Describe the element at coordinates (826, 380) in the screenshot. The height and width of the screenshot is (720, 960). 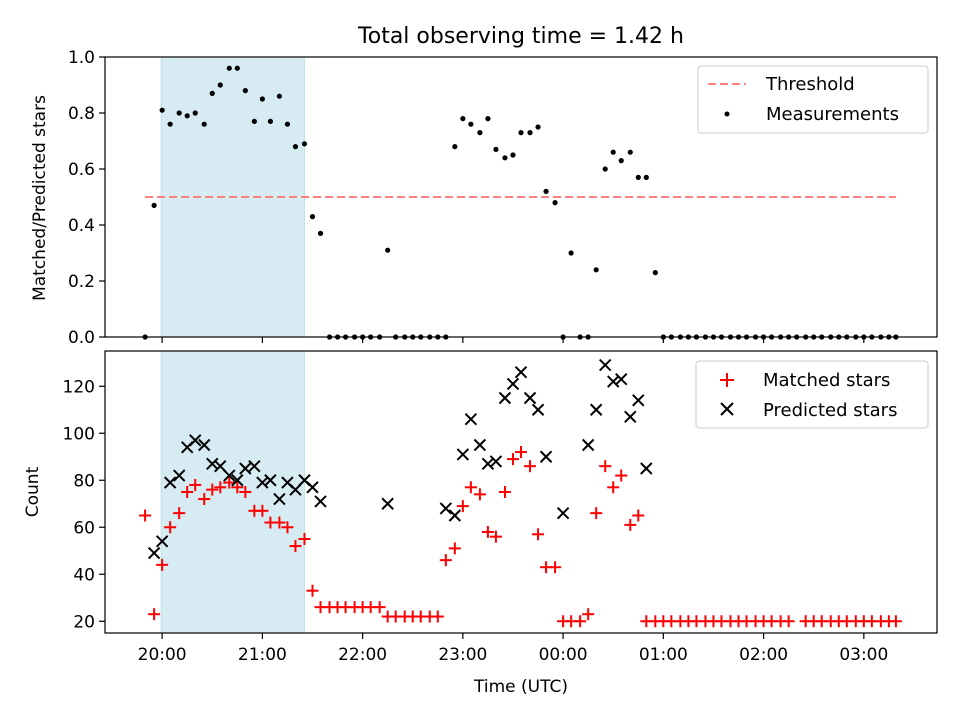
I see `matched-legend-label: Matched stars` at that location.